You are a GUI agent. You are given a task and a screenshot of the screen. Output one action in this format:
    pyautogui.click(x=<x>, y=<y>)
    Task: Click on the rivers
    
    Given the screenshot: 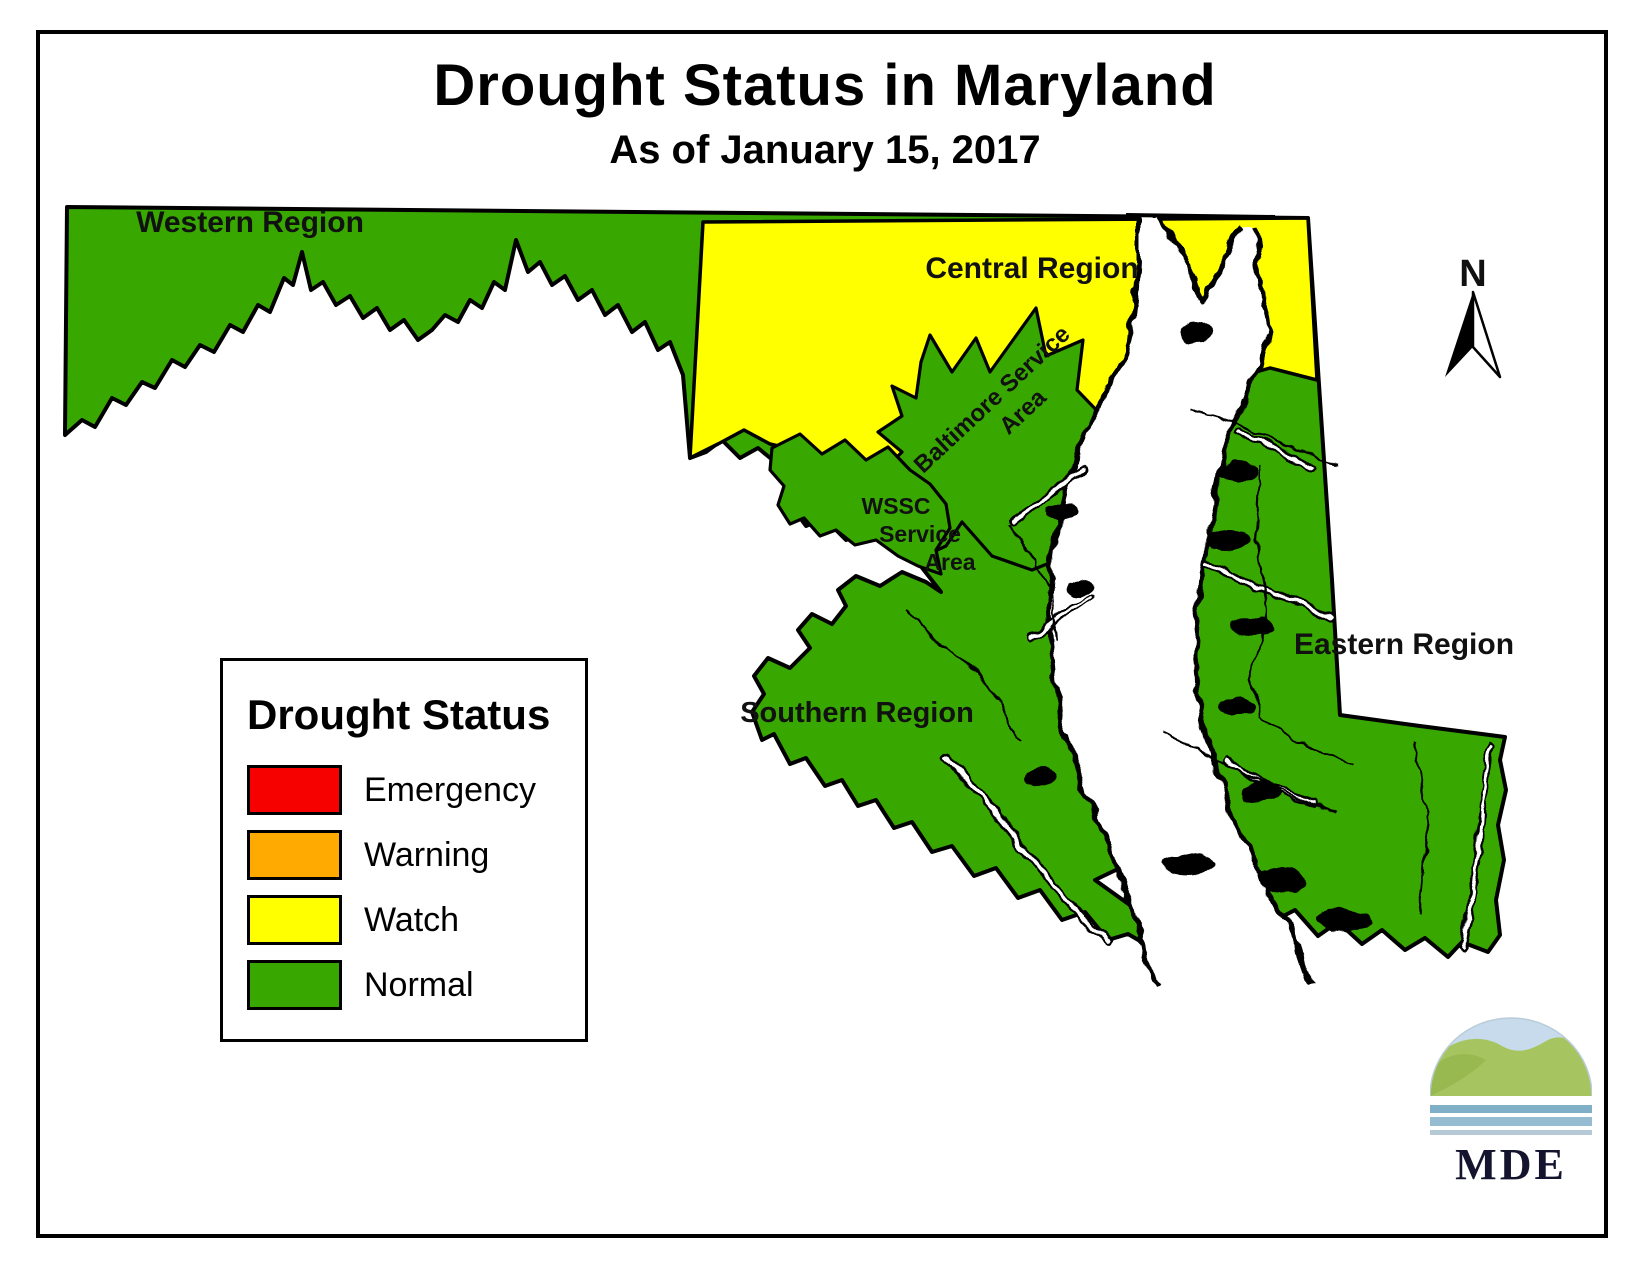 What is the action you would take?
    pyautogui.click(x=1219, y=689)
    